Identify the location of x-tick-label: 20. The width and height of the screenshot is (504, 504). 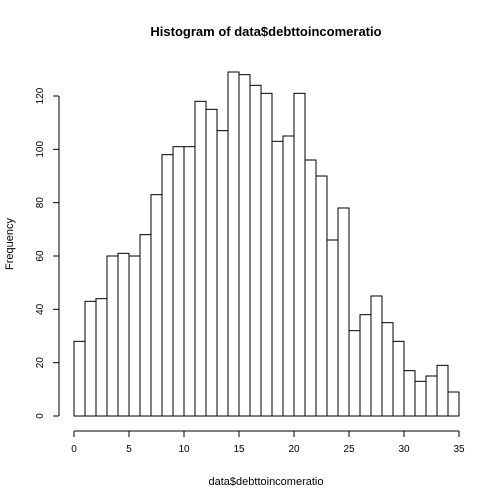
(294, 449).